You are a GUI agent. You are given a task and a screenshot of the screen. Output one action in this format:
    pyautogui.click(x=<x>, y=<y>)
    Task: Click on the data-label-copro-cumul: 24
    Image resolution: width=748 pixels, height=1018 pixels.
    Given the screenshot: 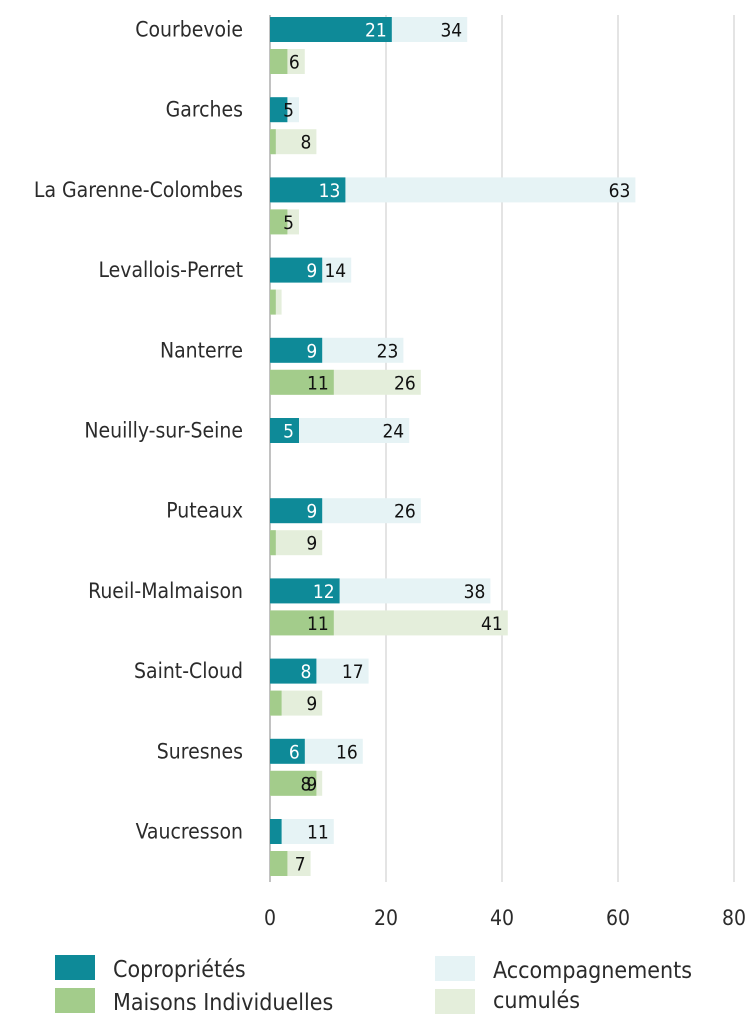 What is the action you would take?
    pyautogui.click(x=393, y=432)
    